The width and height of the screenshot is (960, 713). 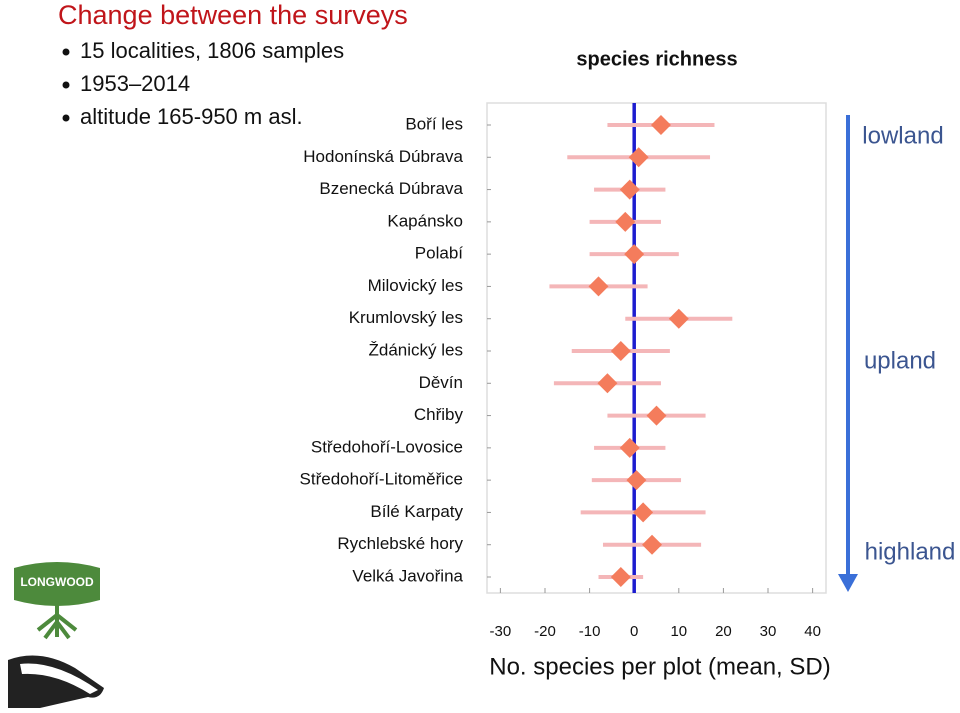 What do you see at coordinates (383, 156) in the screenshot?
I see `y-tick-label: Hodonínská Dúbrava` at bounding box center [383, 156].